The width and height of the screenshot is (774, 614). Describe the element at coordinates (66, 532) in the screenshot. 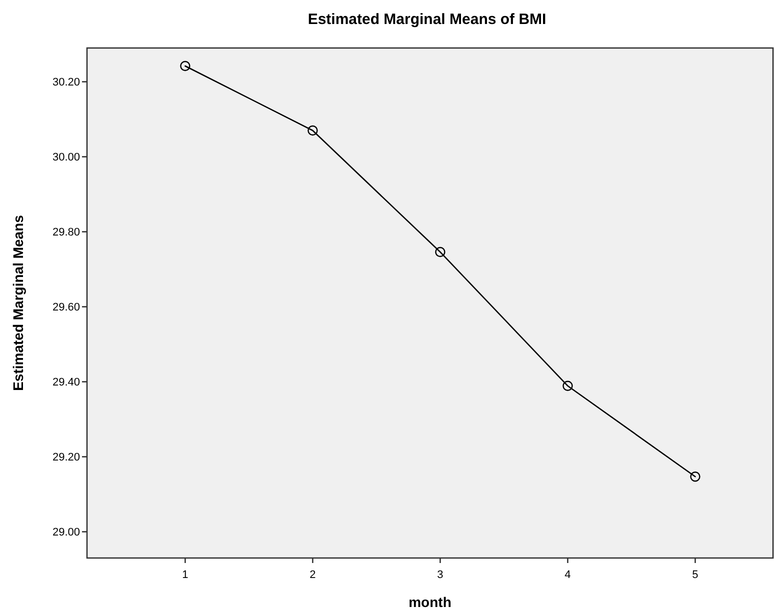

I see `y-tick-label: 29.00` at that location.